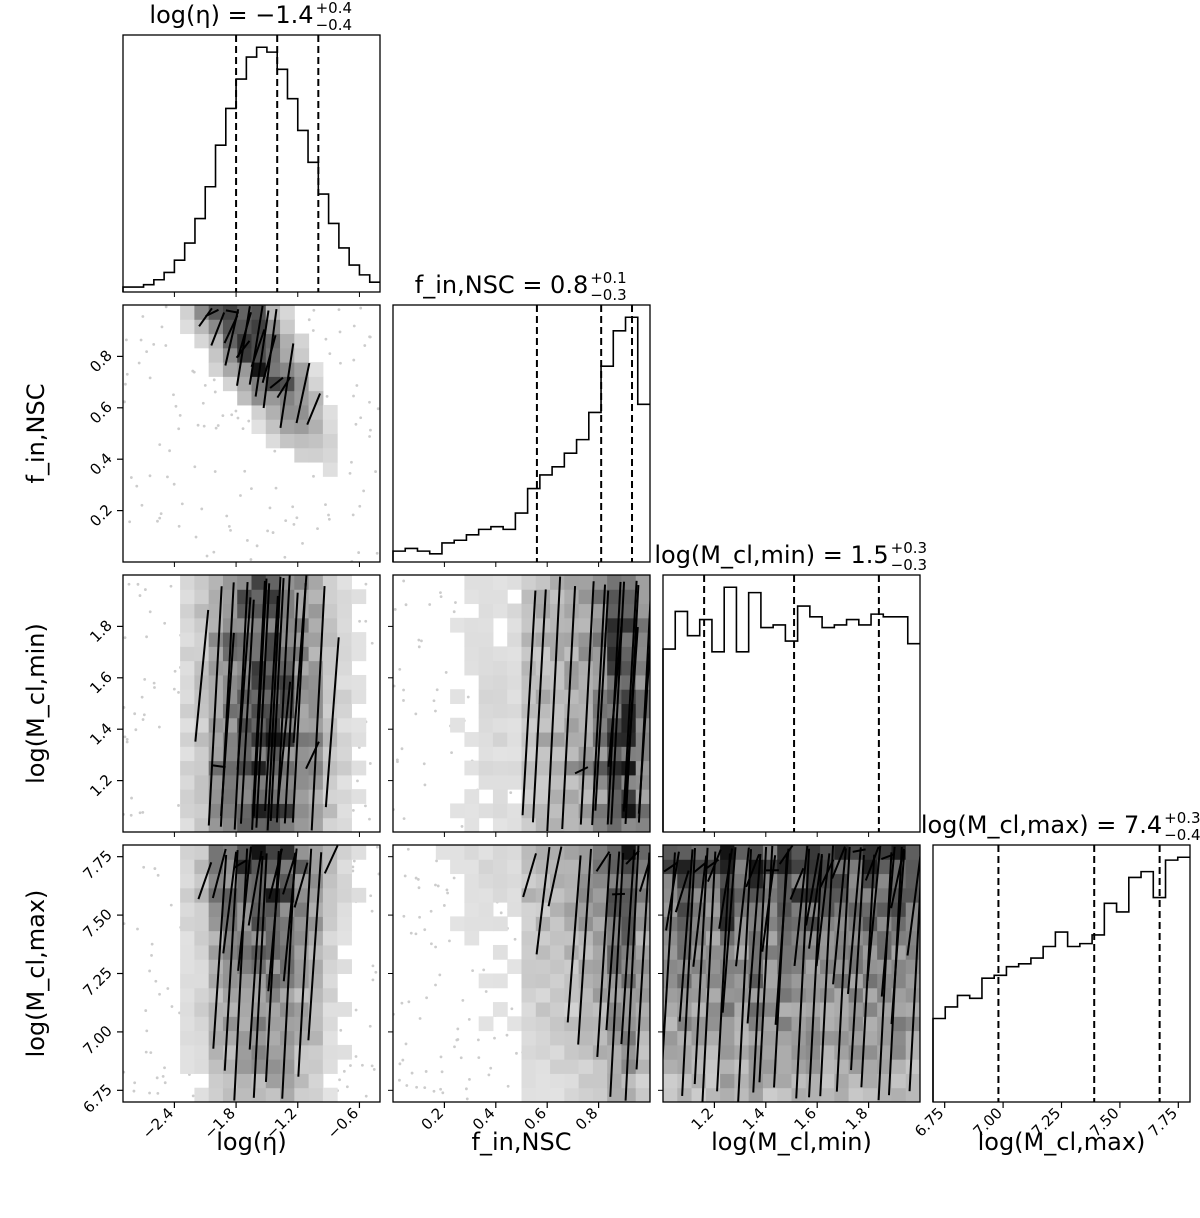 Image resolution: width=1200 pixels, height=1218 pixels. Describe the element at coordinates (1163, 1122) in the screenshot. I see `xtick-label-log_mcl_max-4: 7.75` at that location.